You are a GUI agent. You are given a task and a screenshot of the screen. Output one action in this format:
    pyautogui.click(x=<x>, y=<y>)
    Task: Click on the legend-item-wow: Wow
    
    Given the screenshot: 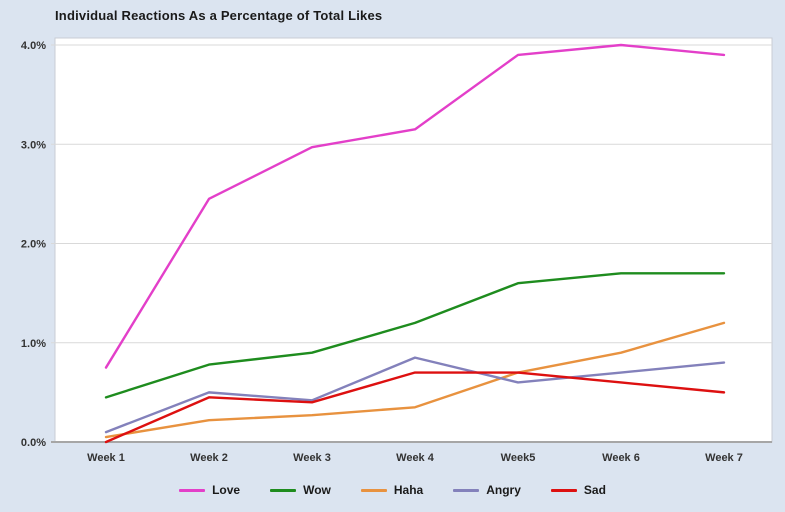 What is the action you would take?
    pyautogui.click(x=300, y=490)
    